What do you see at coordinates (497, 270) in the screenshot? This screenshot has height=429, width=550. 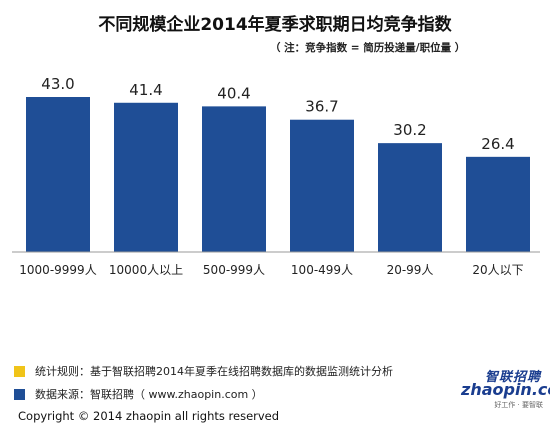 I see `x-tick-label-5: 20人以下` at bounding box center [497, 270].